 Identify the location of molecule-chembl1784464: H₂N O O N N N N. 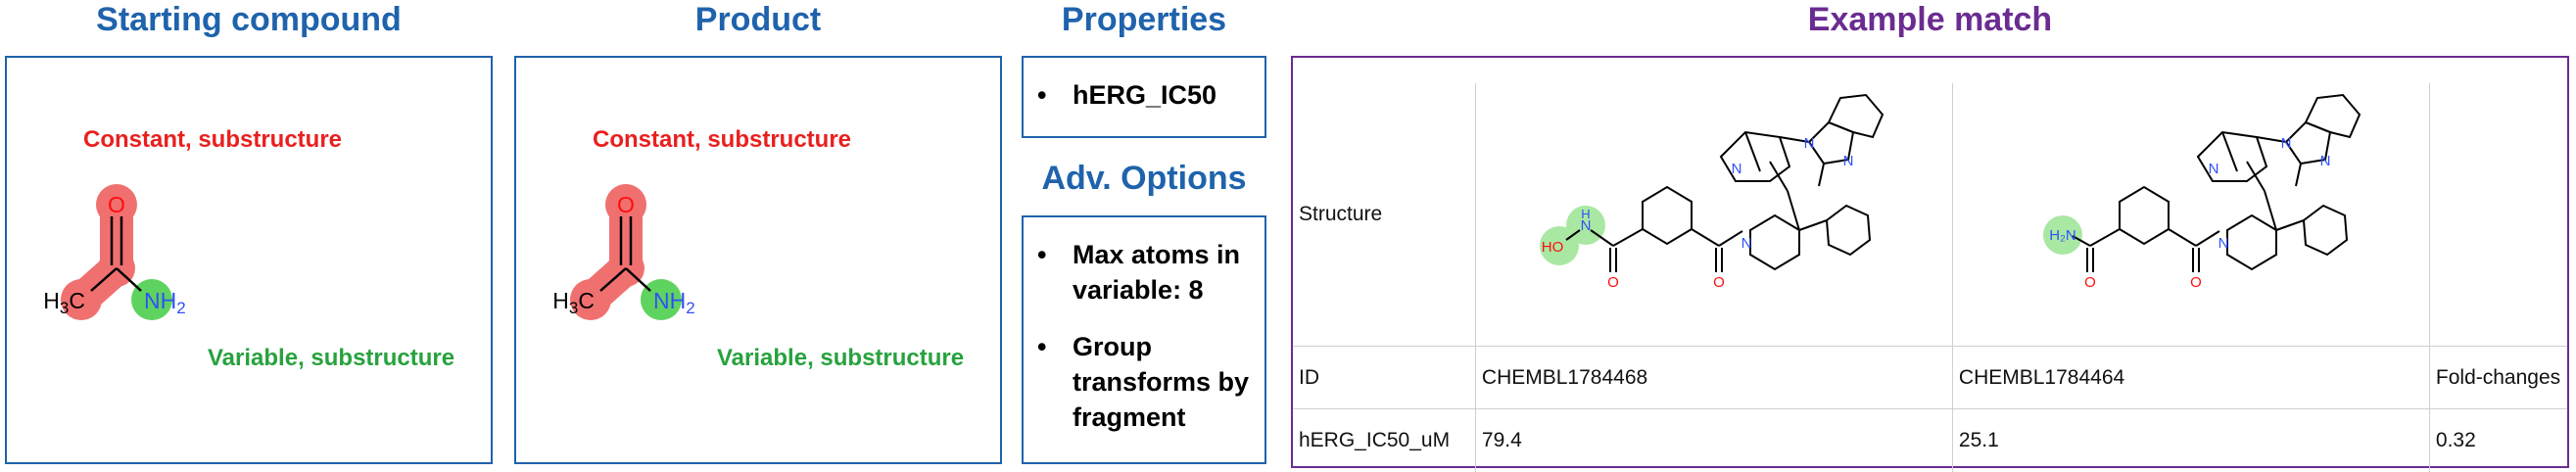
(2202, 192).